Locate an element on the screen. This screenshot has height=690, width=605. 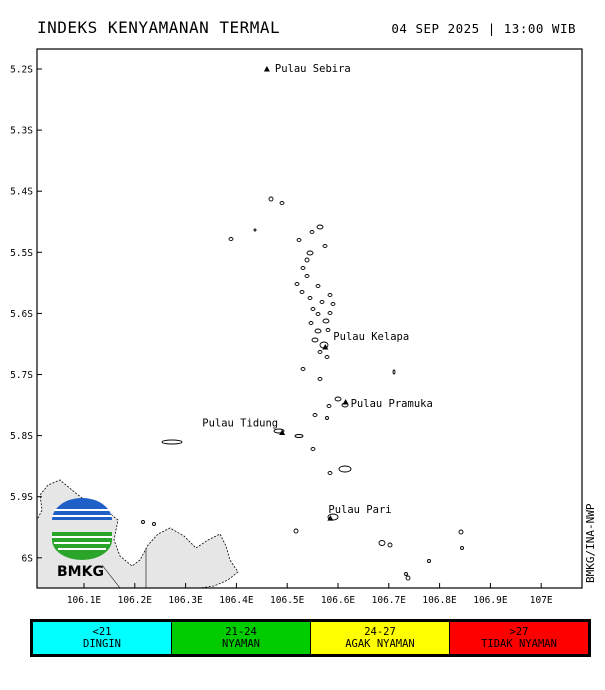
legend-range: <21 is located at coordinates (102, 632).